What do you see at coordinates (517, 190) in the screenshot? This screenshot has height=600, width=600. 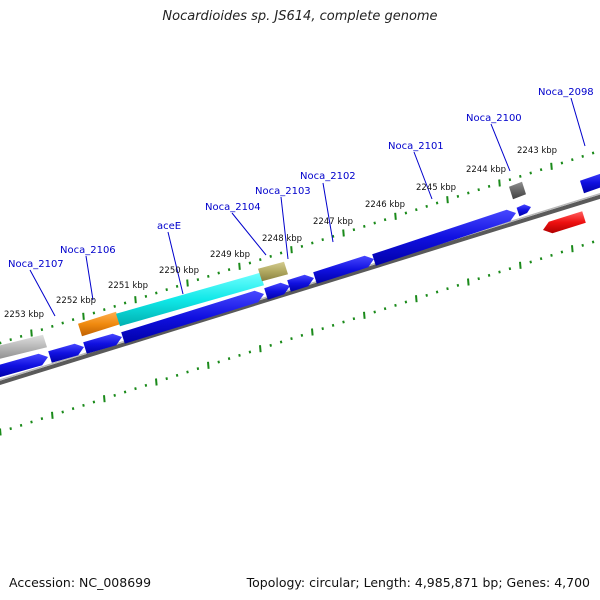 I see `cds-dark-feature` at bounding box center [517, 190].